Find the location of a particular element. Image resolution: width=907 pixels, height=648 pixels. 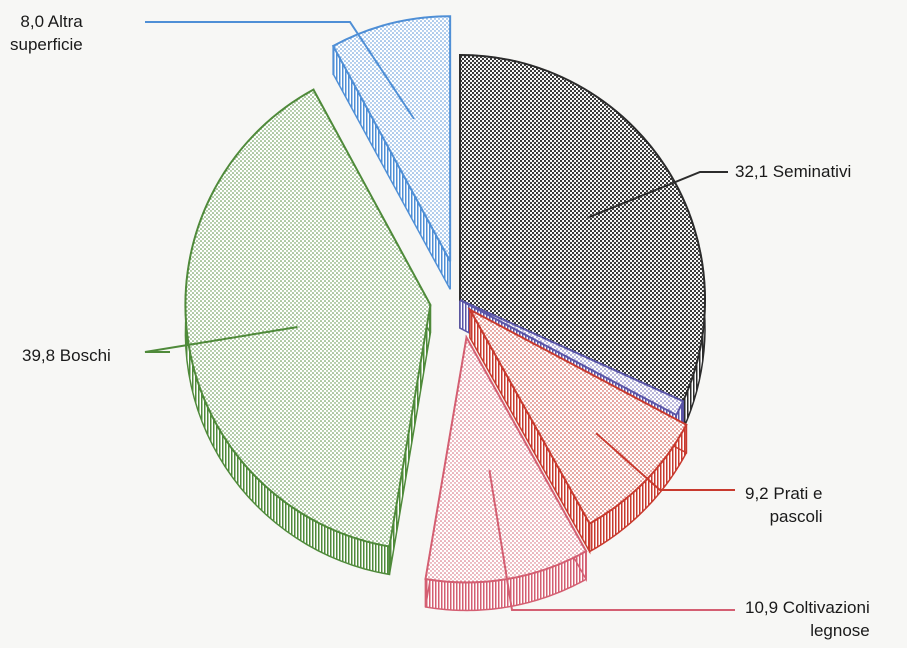

leader-line-prati-e-pascoli is located at coordinates (665, 461).